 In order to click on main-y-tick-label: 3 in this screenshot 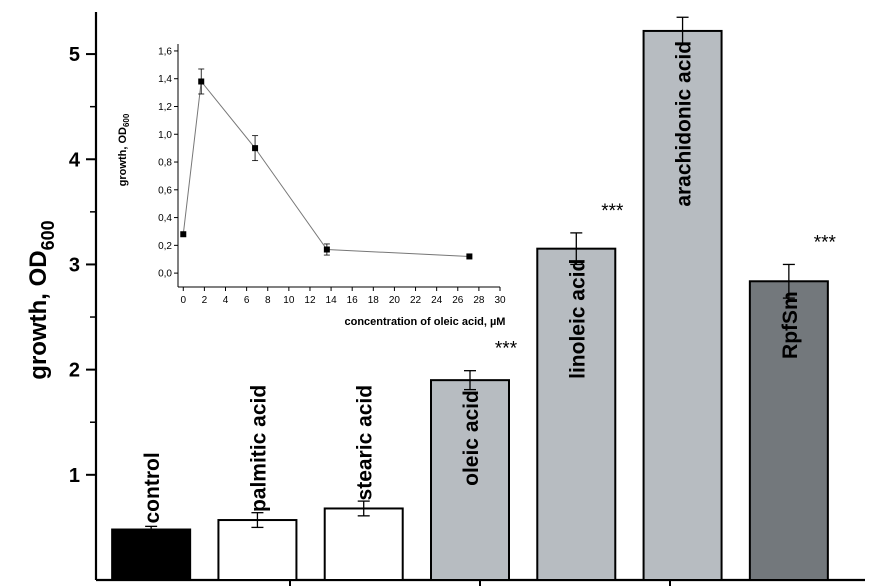, I will do `click(74, 265)`.